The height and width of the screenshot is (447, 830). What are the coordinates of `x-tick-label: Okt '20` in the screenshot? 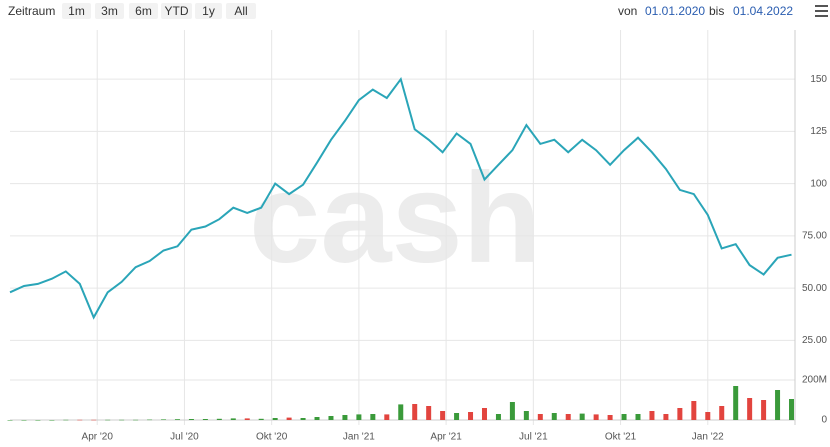 It's located at (272, 437).